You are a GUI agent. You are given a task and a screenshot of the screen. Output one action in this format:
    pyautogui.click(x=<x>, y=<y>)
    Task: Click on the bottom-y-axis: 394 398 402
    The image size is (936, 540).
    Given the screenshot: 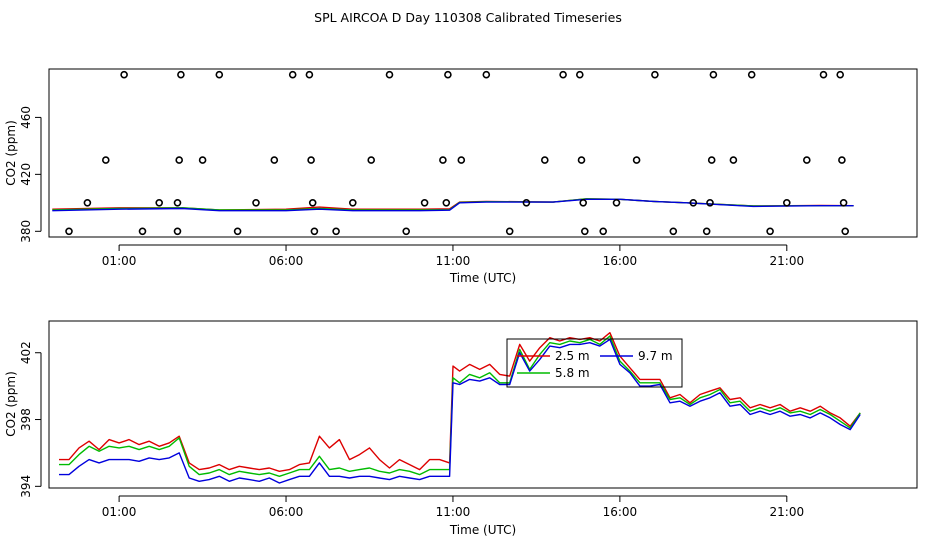 What is the action you would take?
    pyautogui.click(x=30, y=419)
    